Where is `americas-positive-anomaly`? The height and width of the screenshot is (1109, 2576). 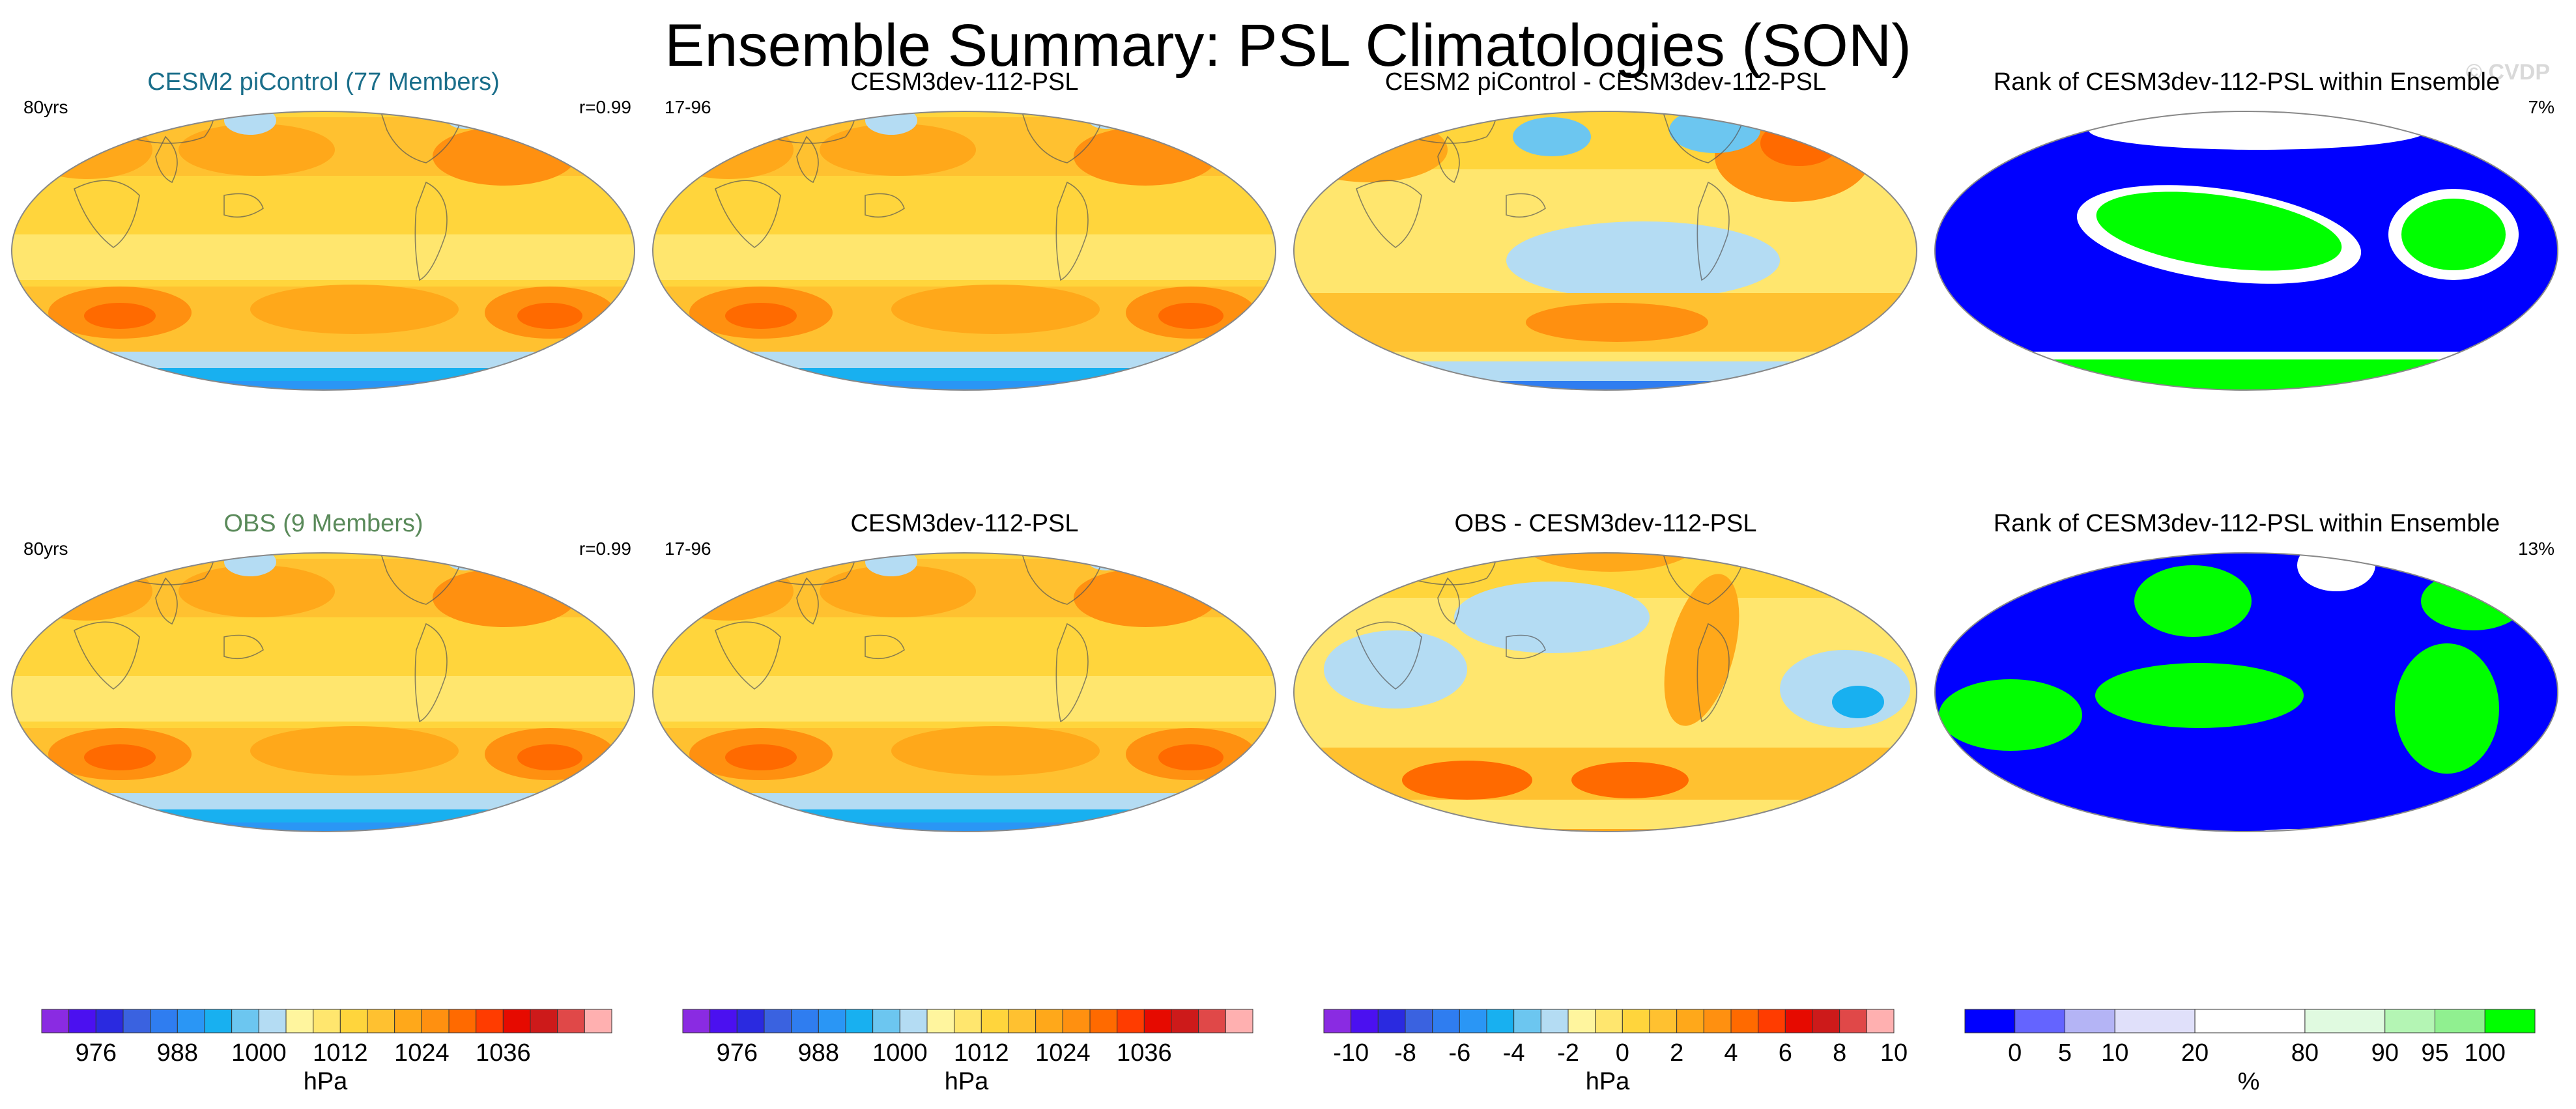 americas-positive-anomaly is located at coordinates (1702, 650).